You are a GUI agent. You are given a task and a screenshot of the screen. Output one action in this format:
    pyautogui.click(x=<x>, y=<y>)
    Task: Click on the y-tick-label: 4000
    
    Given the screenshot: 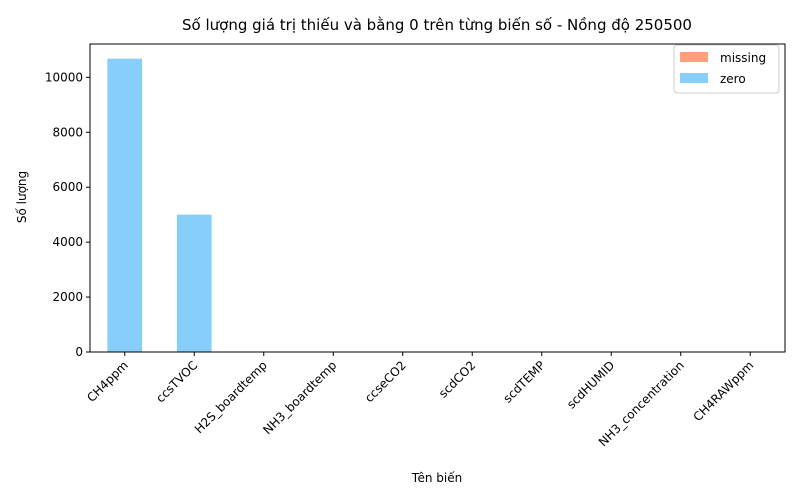 What is the action you would take?
    pyautogui.click(x=67, y=242)
    